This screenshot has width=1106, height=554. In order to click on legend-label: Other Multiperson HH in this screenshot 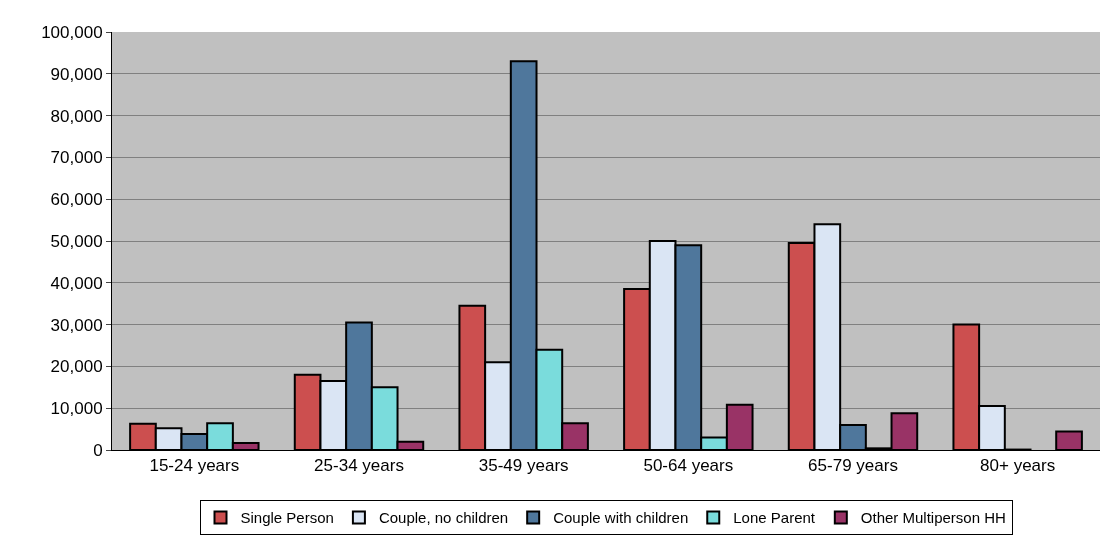, I will do `click(933, 518)`.